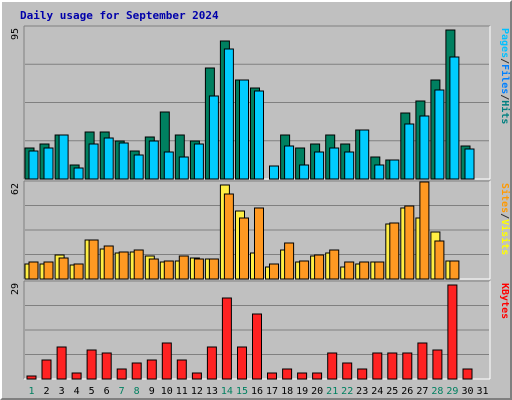  Describe the element at coordinates (505, 237) in the screenshot. I see `side-label-part: Visits` at that location.